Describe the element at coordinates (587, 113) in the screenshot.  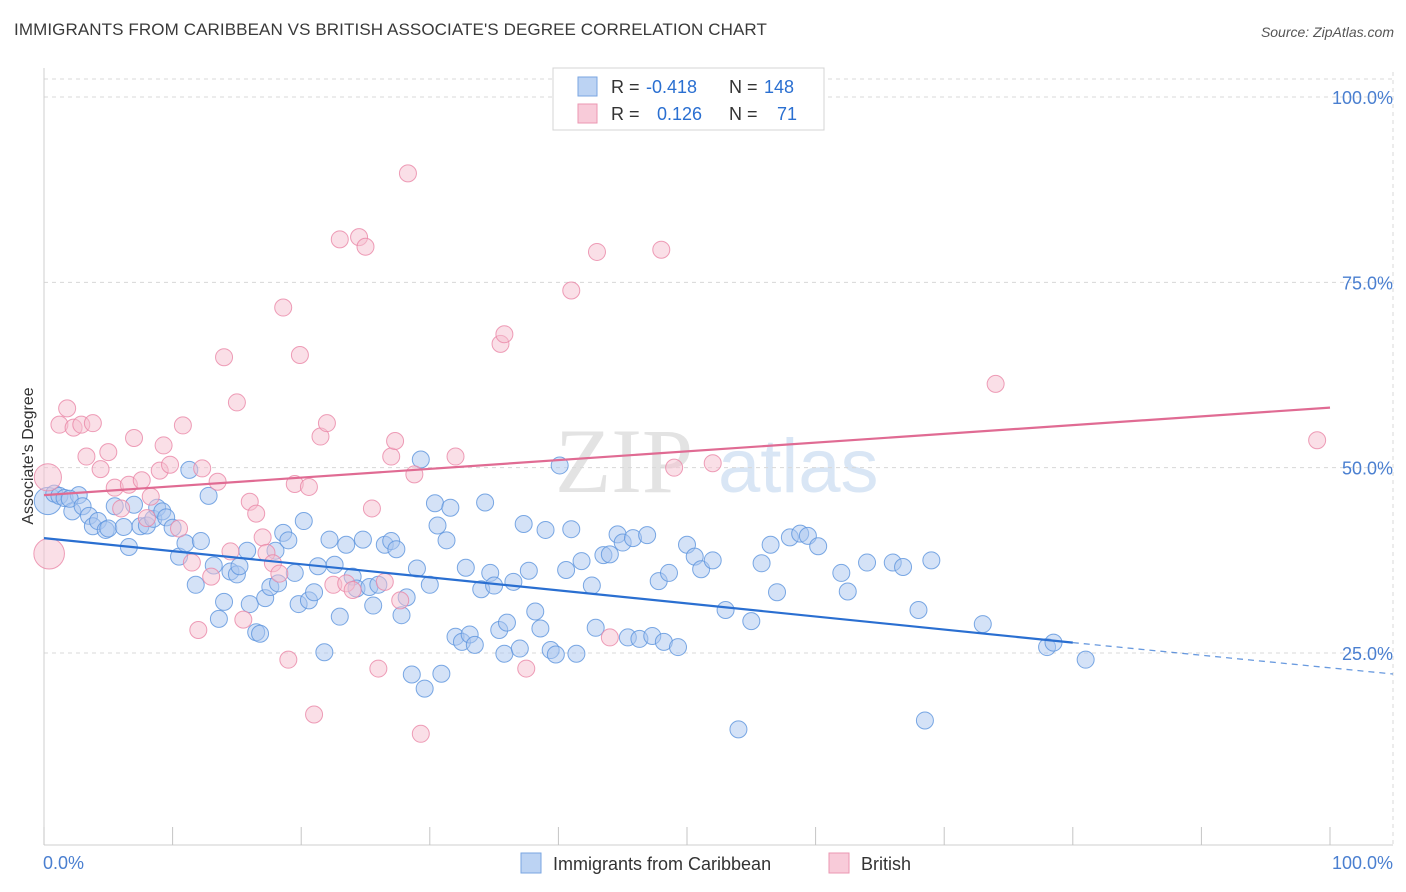
I see `stats-legend-swatch-british` at that location.